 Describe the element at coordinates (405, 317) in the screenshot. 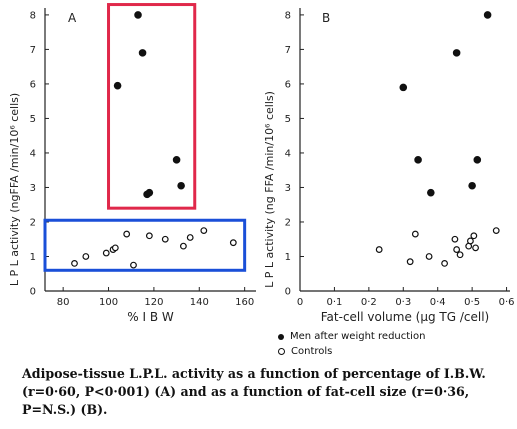

I see `x-axis-label: Fat-cell volume (µg TG /cell)` at that location.